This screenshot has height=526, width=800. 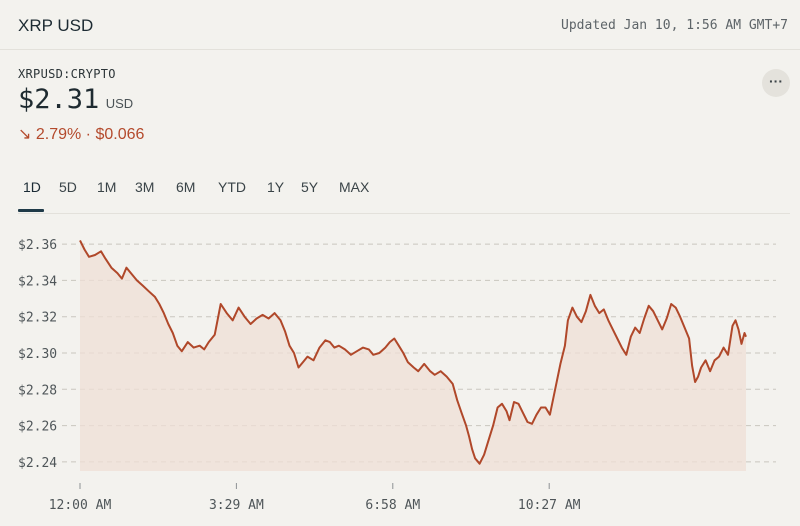 What do you see at coordinates (67, 74) in the screenshot?
I see `ticker-symbol: XRPUSD:CRYPTO` at bounding box center [67, 74].